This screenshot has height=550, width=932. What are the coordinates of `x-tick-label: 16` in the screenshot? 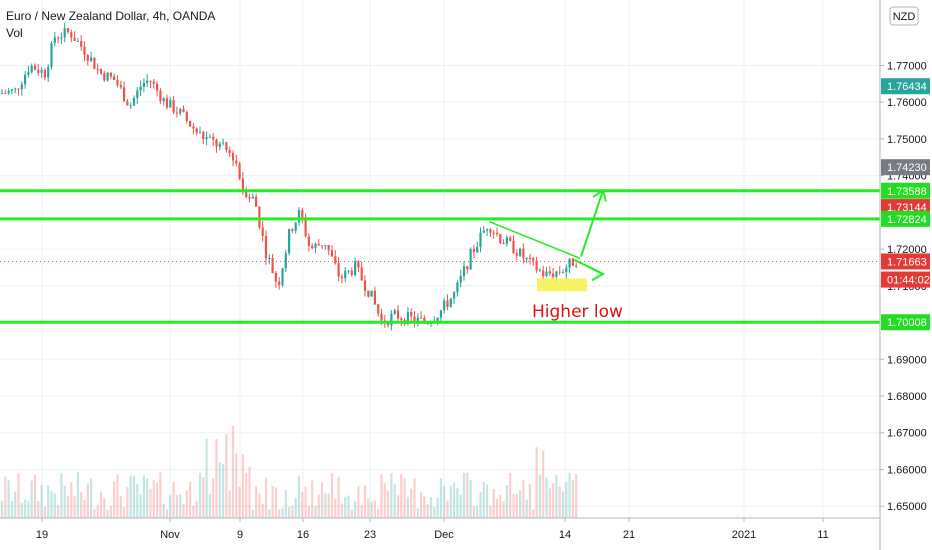 It's located at (303, 535).